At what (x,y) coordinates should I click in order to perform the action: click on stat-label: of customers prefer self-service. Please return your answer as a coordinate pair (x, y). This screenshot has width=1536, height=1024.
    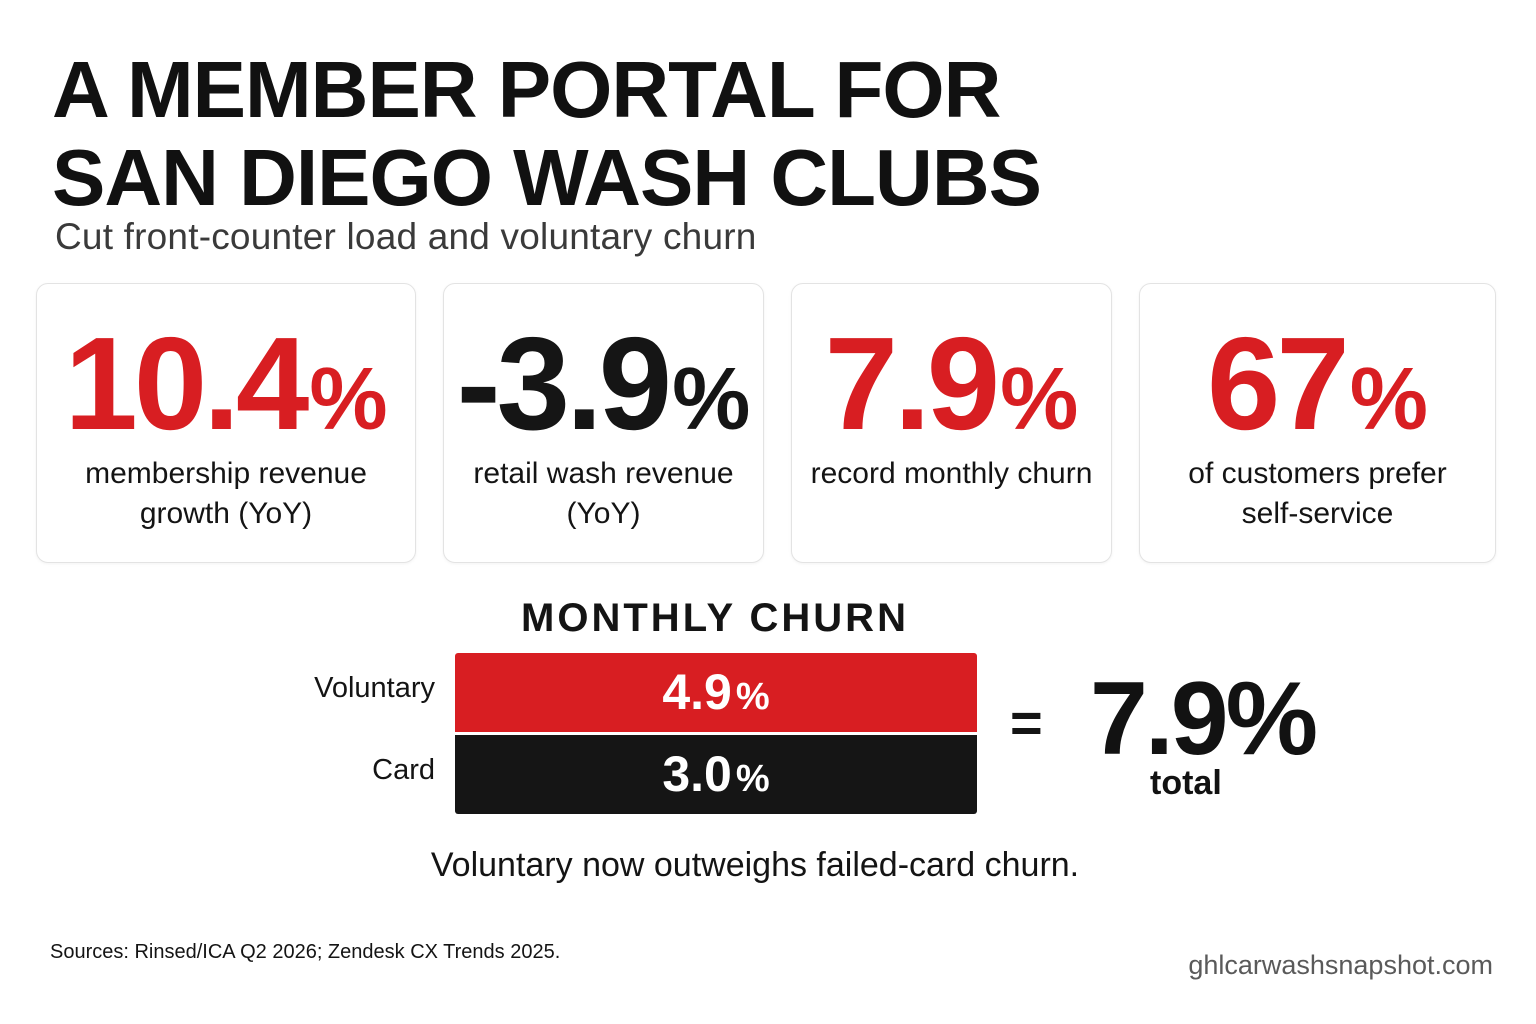
    Looking at the image, I should click on (1317, 493).